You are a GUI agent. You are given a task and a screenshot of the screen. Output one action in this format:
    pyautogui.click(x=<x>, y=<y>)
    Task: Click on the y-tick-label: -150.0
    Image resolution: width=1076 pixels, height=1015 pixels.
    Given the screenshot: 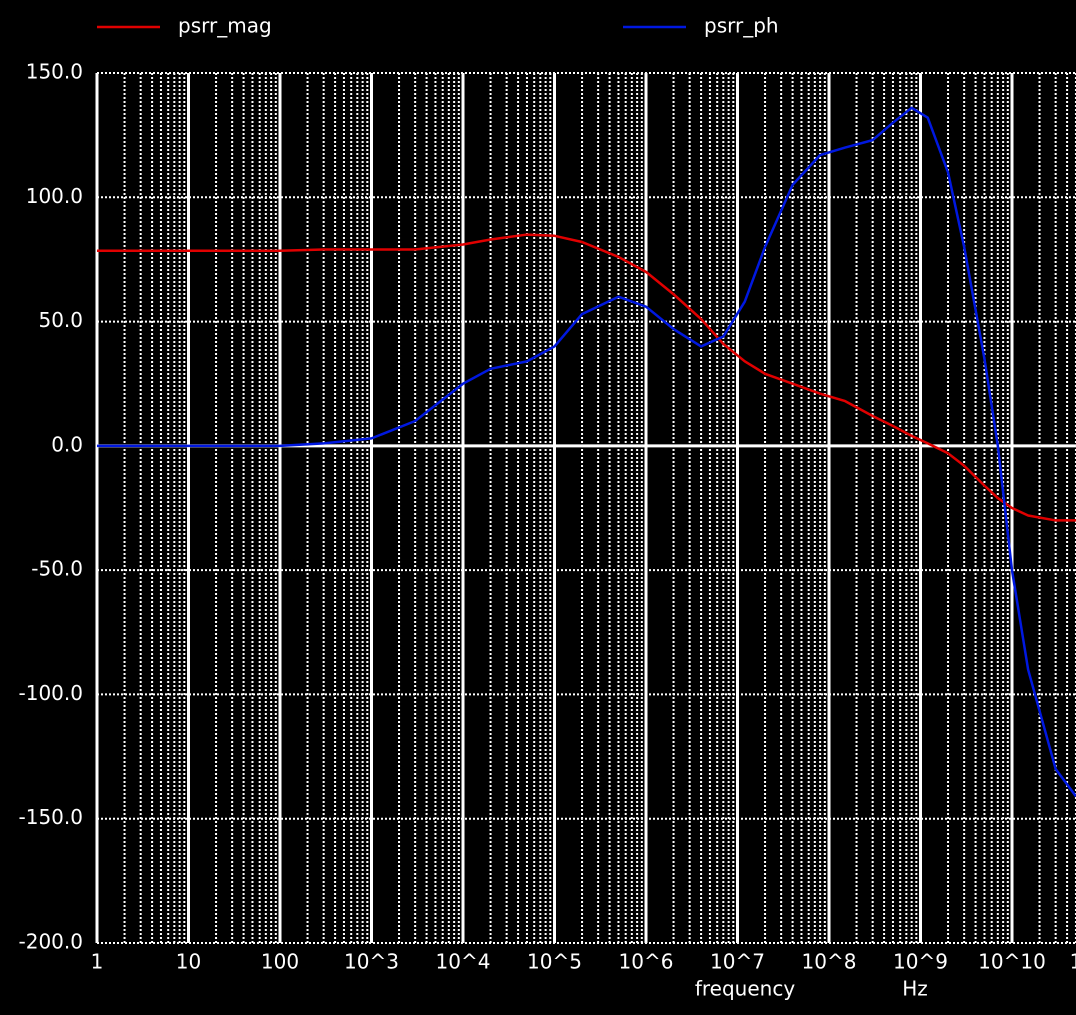 What is the action you would take?
    pyautogui.click(x=51, y=817)
    